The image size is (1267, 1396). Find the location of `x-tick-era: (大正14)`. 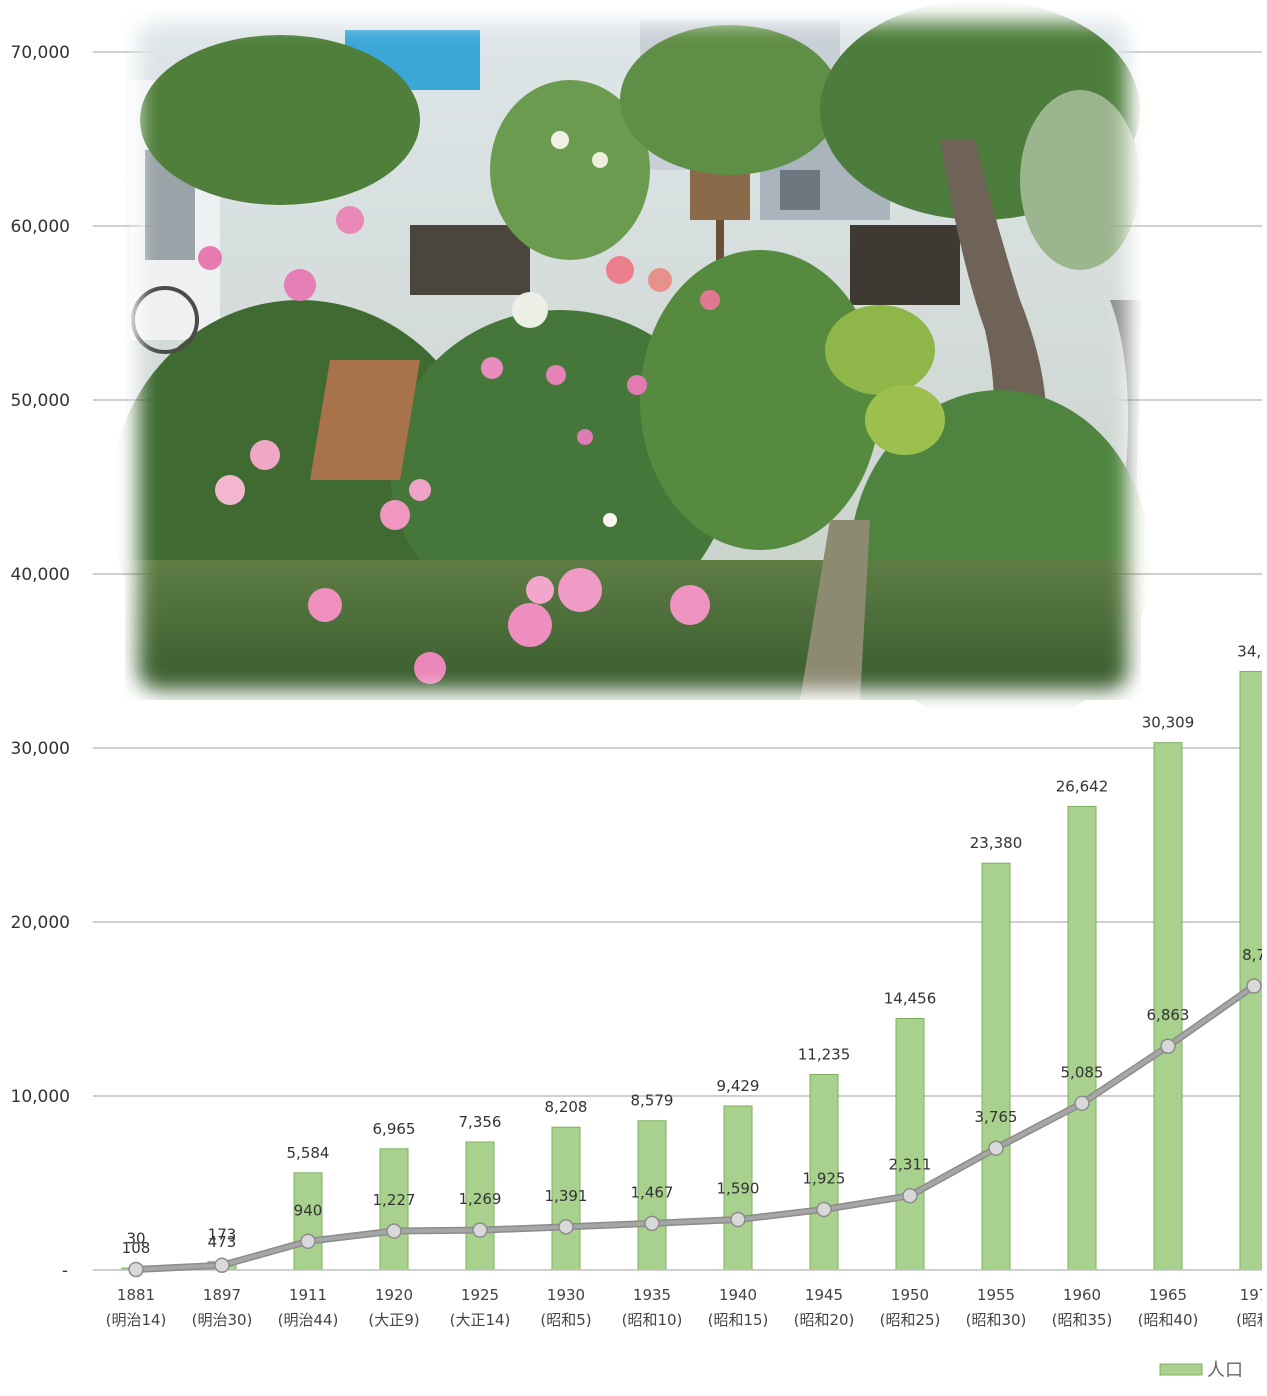

x-tick-era: (大正14) is located at coordinates (480, 1320).